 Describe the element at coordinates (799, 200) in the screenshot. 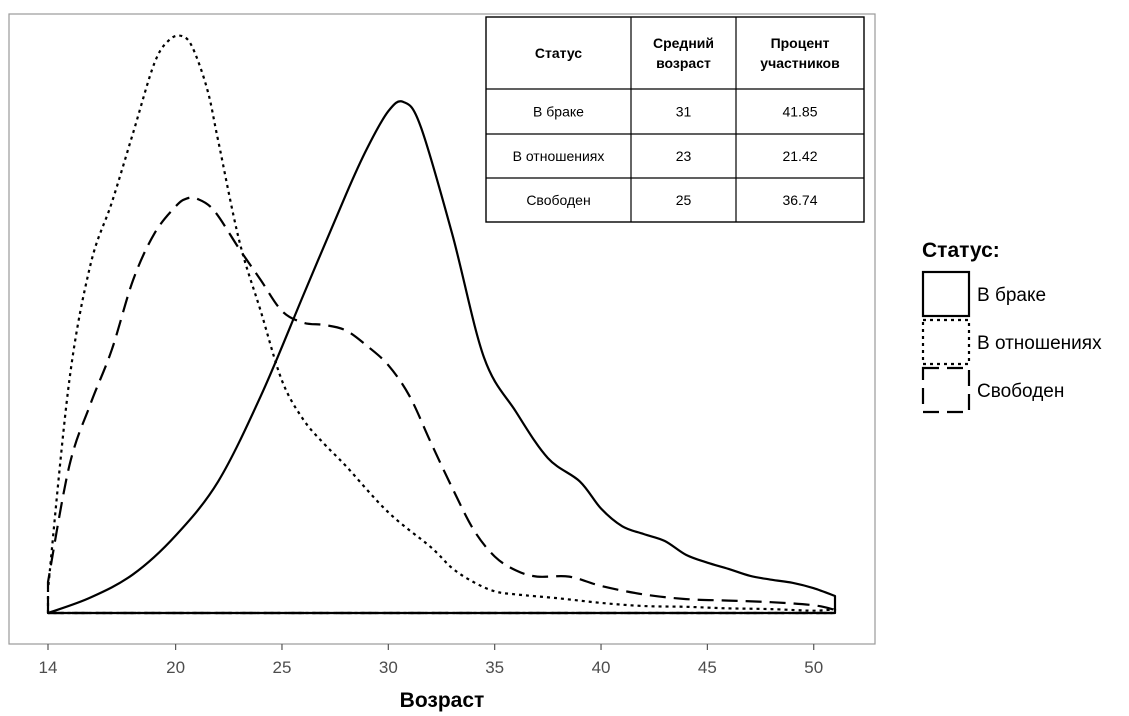

I see `table-cell: 36.74` at that location.